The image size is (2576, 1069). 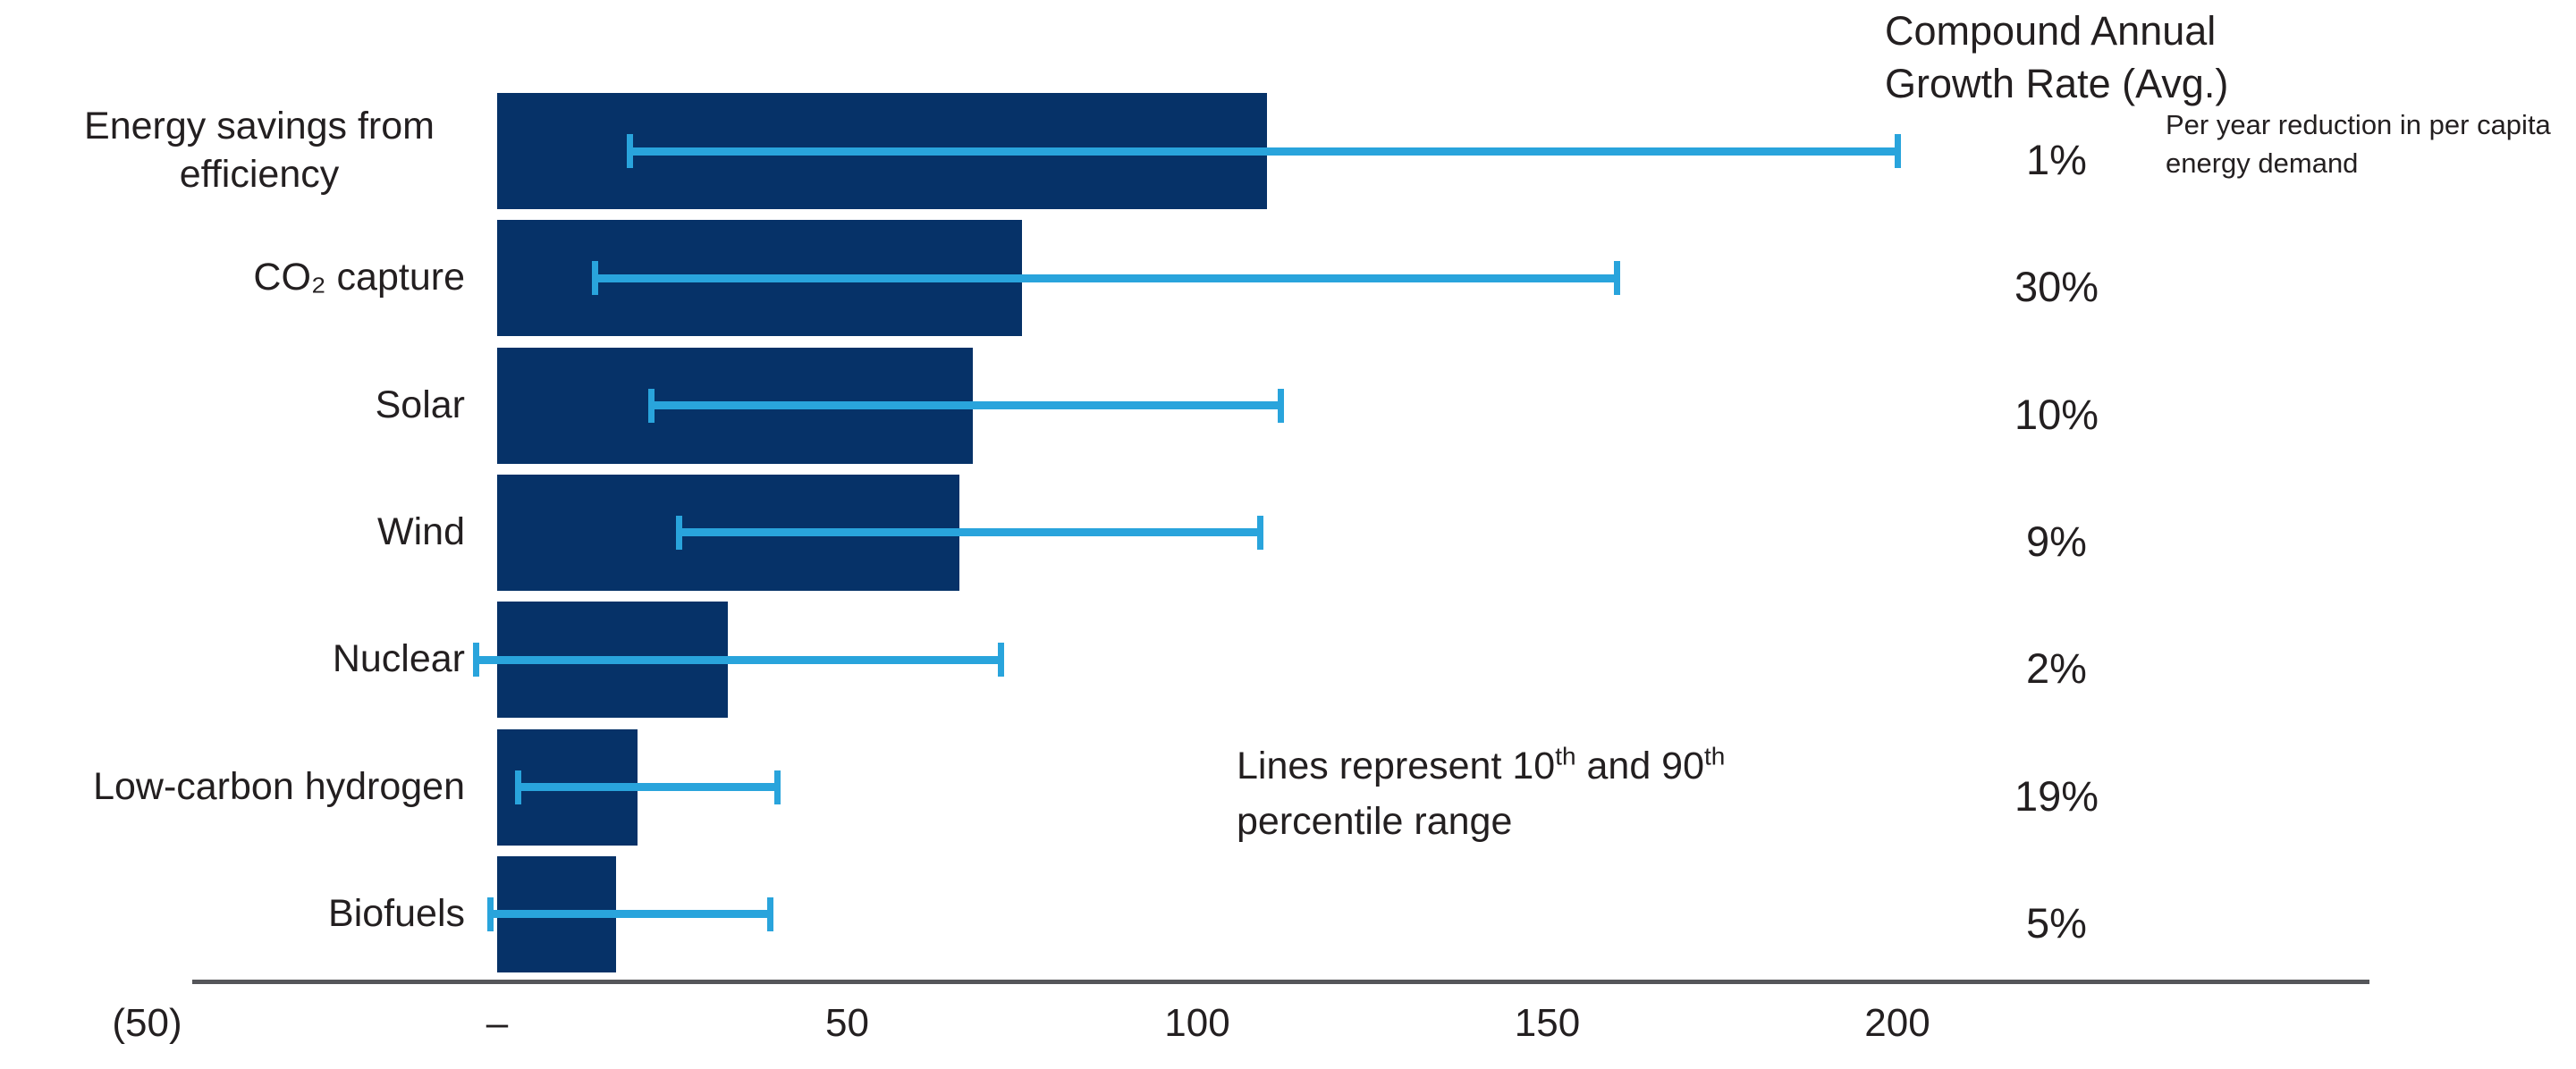 What do you see at coordinates (2056, 541) in the screenshot?
I see `cagr-value: 9%` at bounding box center [2056, 541].